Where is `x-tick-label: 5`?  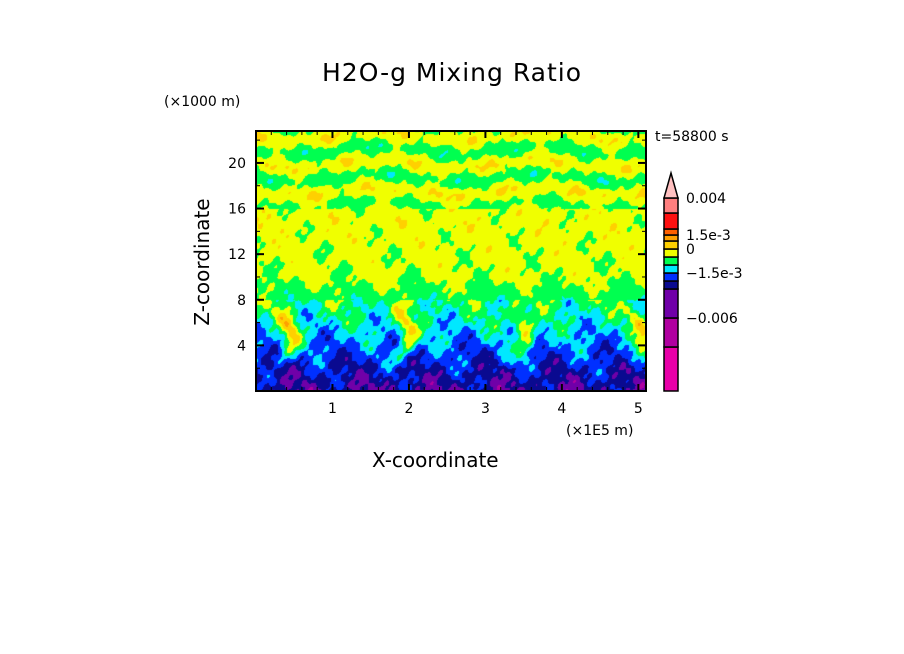
x-tick-label: 5 is located at coordinates (638, 409).